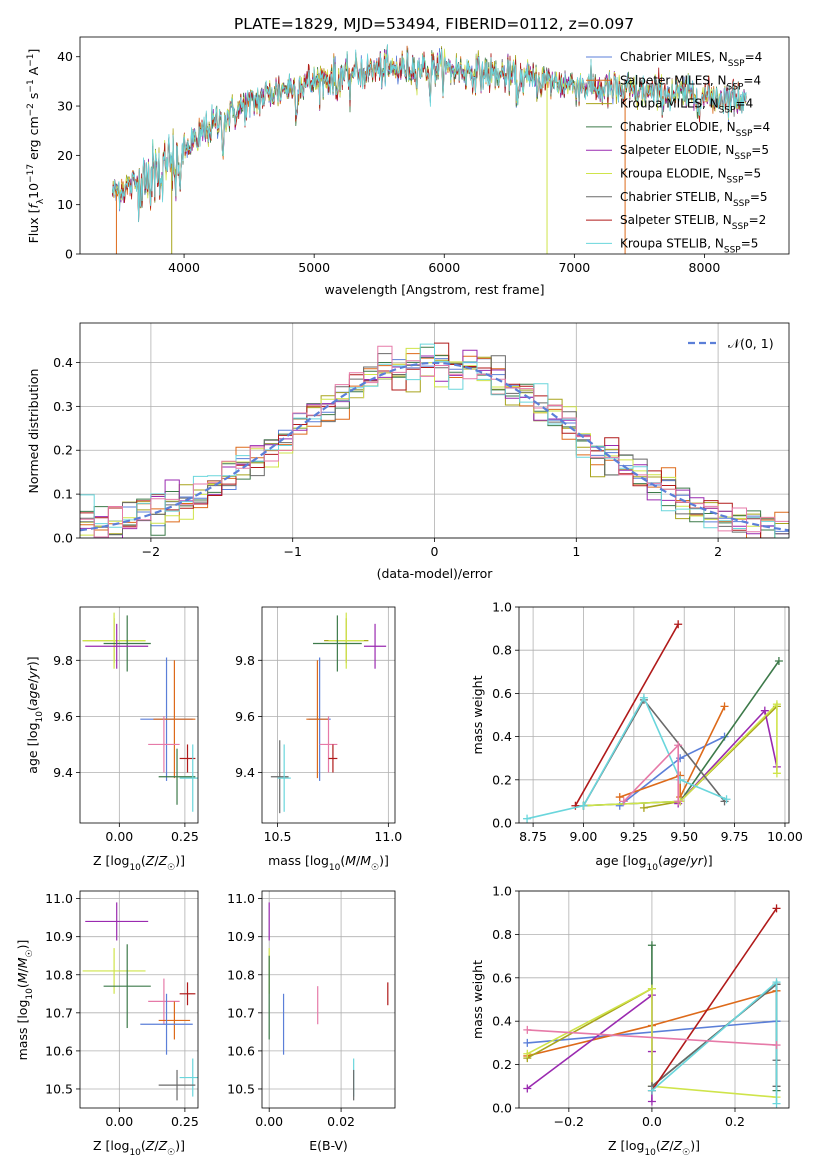 The width and height of the screenshot is (819, 1174). Describe the element at coordinates (241, 1050) in the screenshot. I see `y-tick-label: 10.6` at that location.